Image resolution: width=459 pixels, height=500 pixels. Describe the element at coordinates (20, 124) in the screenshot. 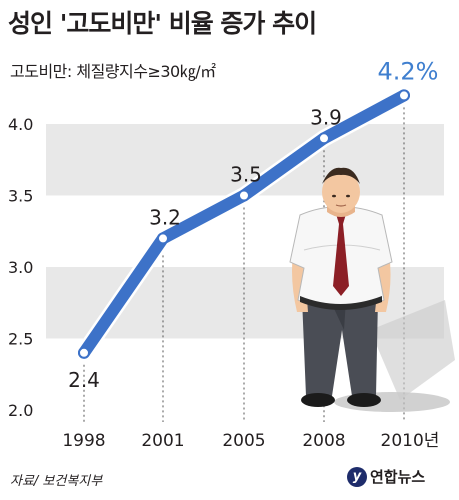

I see `y-tick-label: 4.0` at that location.